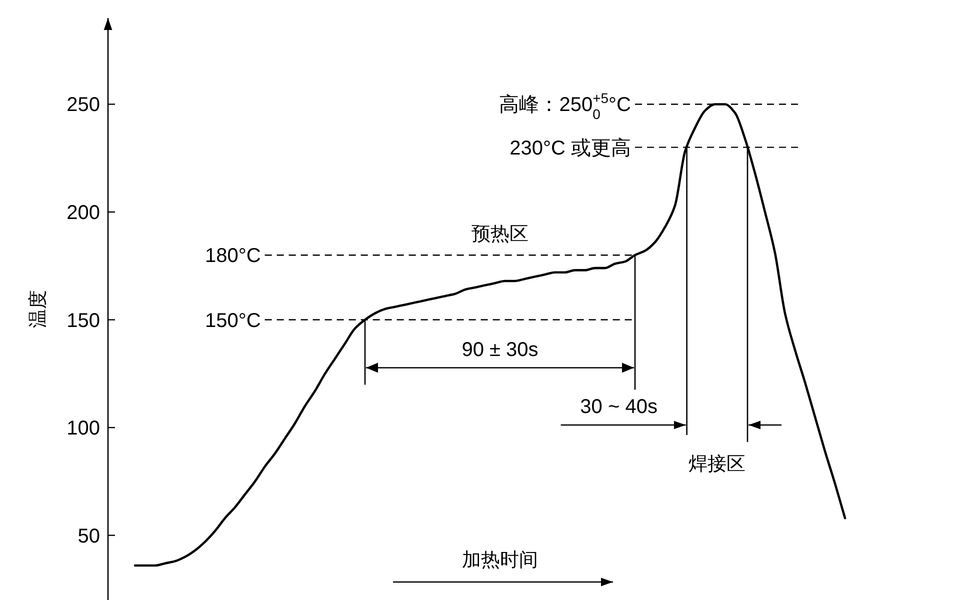 The image size is (959, 600). What do you see at coordinates (83, 213) in the screenshot?
I see `y-tick-label: 200` at bounding box center [83, 213].